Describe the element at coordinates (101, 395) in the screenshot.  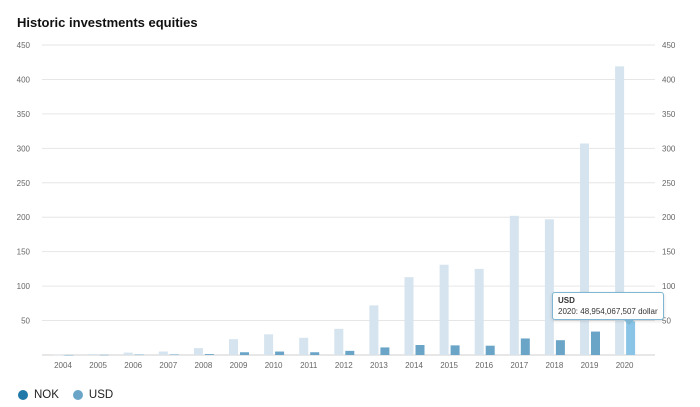
I see `legend-label-usd: USD` at that location.